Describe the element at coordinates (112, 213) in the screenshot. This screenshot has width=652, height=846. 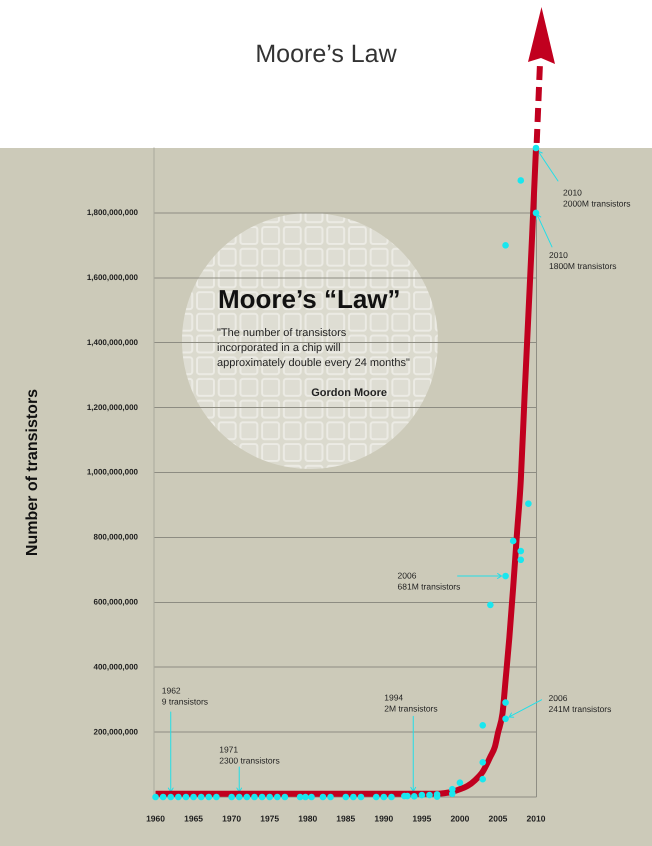
I see `y-tick-label: 1,800,000,000` at that location.